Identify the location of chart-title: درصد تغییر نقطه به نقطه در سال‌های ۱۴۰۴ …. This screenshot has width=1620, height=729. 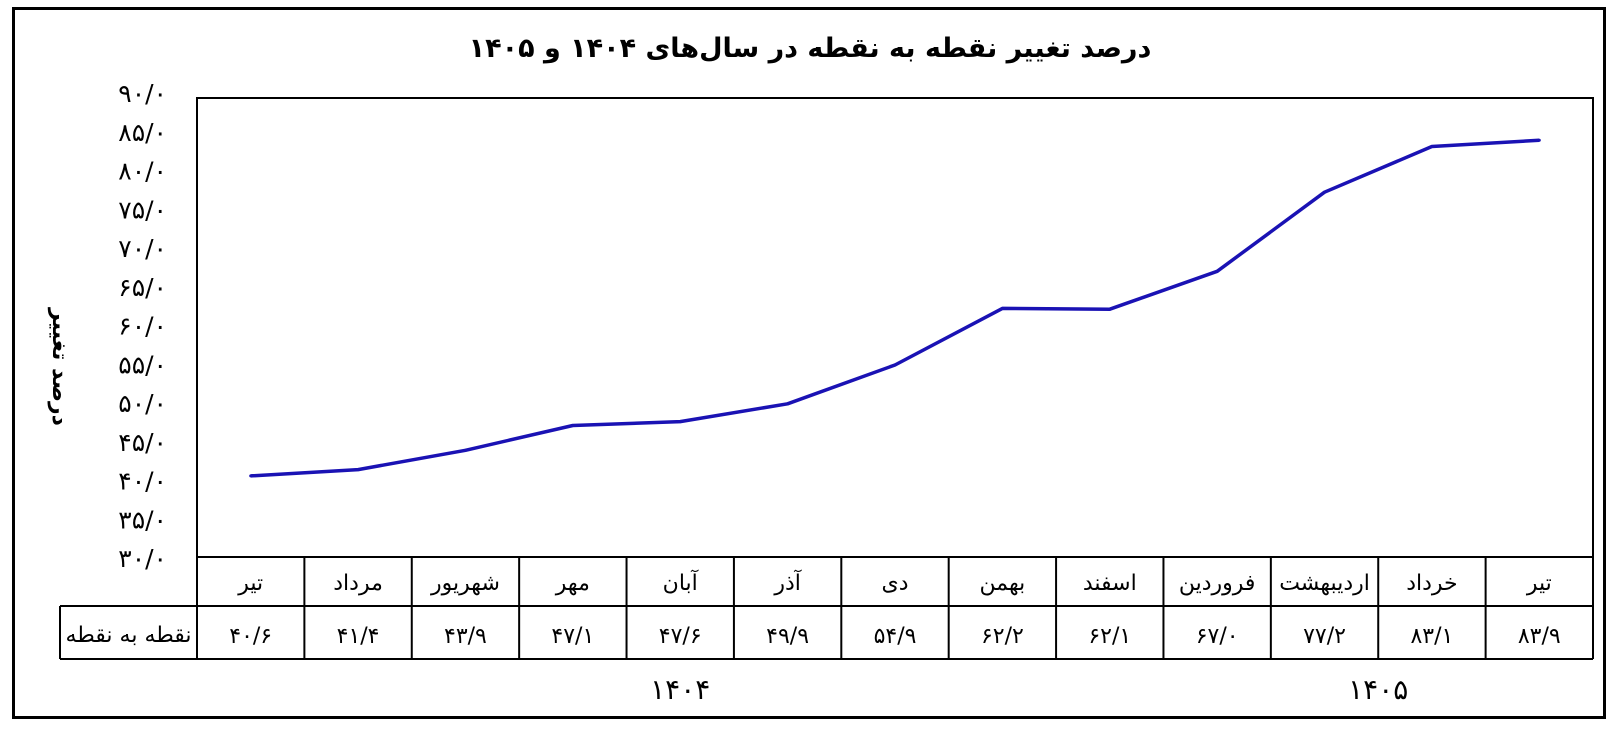
(810, 48).